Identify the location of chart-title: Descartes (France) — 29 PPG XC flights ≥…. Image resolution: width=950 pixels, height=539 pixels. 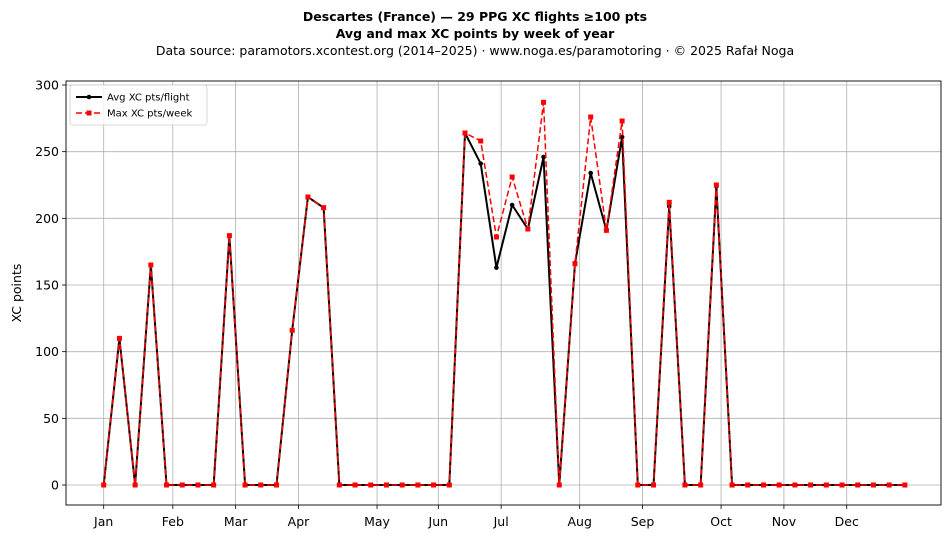
(475, 16).